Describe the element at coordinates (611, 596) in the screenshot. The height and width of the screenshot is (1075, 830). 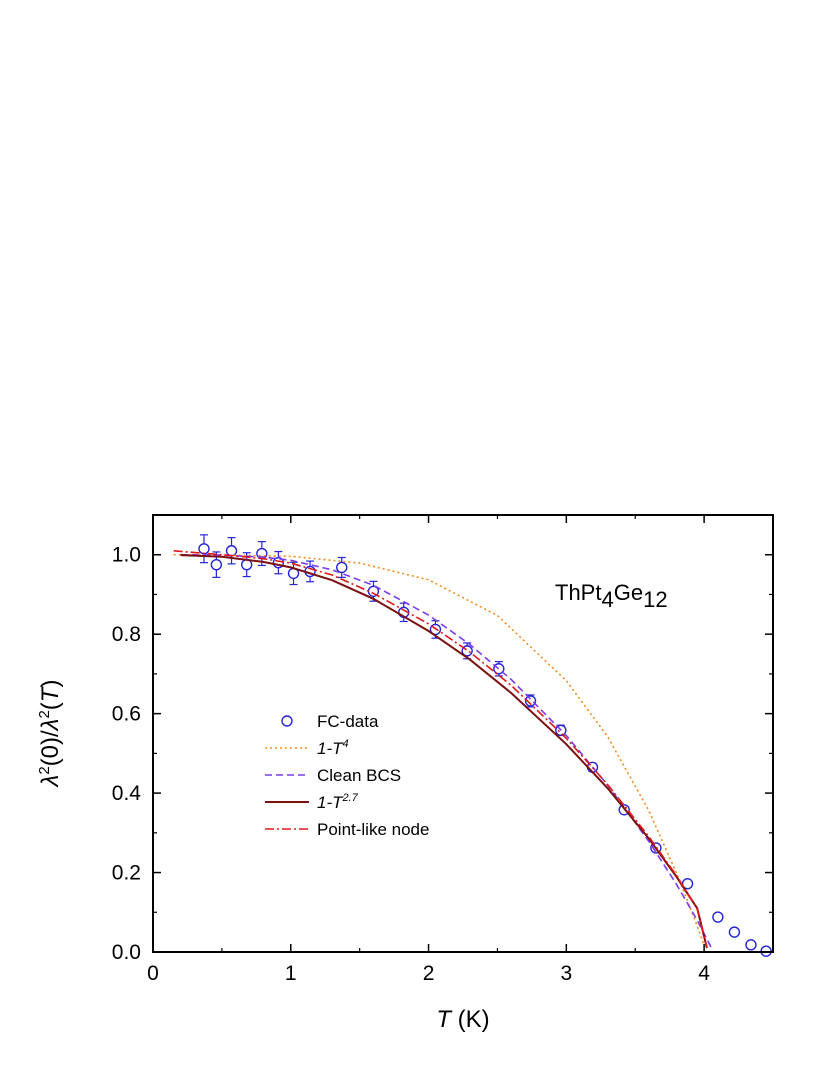
I see `compound-annotation: ThPt4Ge12` at that location.